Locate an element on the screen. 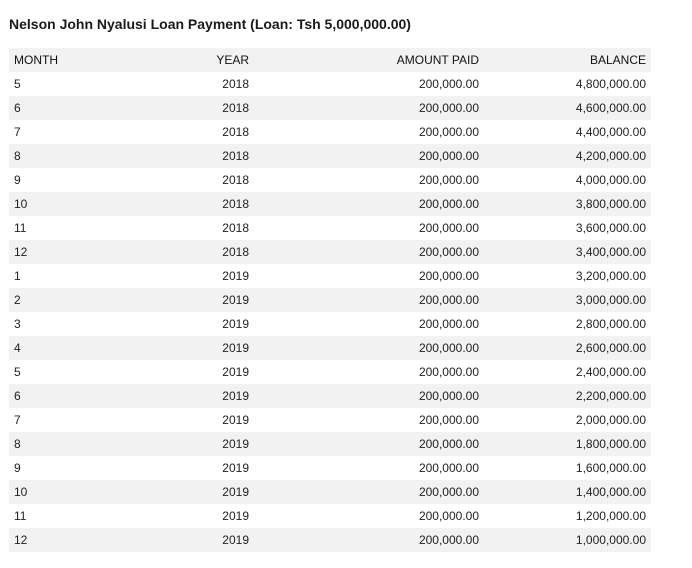 The width and height of the screenshot is (692, 568). table-row: 9 2019 200,000.00 1,600,000.00 is located at coordinates (330, 468).